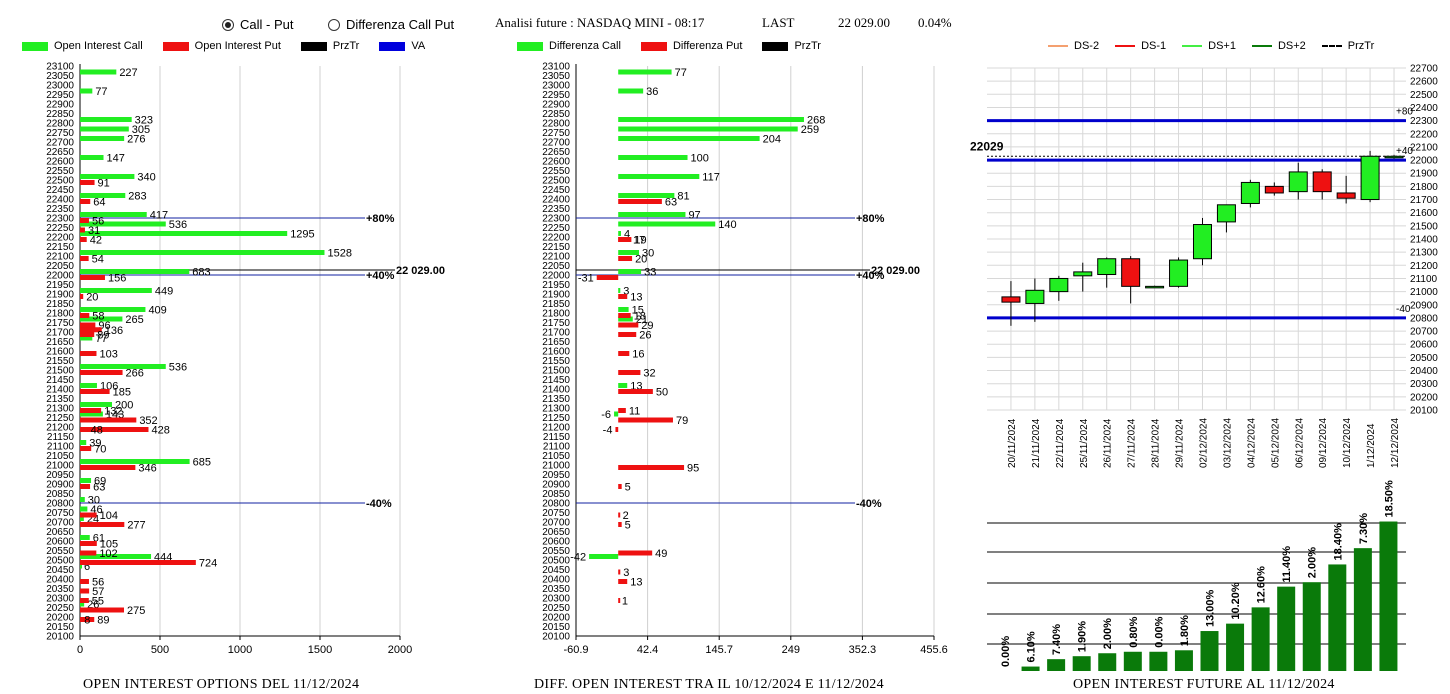  I want to click on bar-value-label: 7.40%, so click(1057, 639).